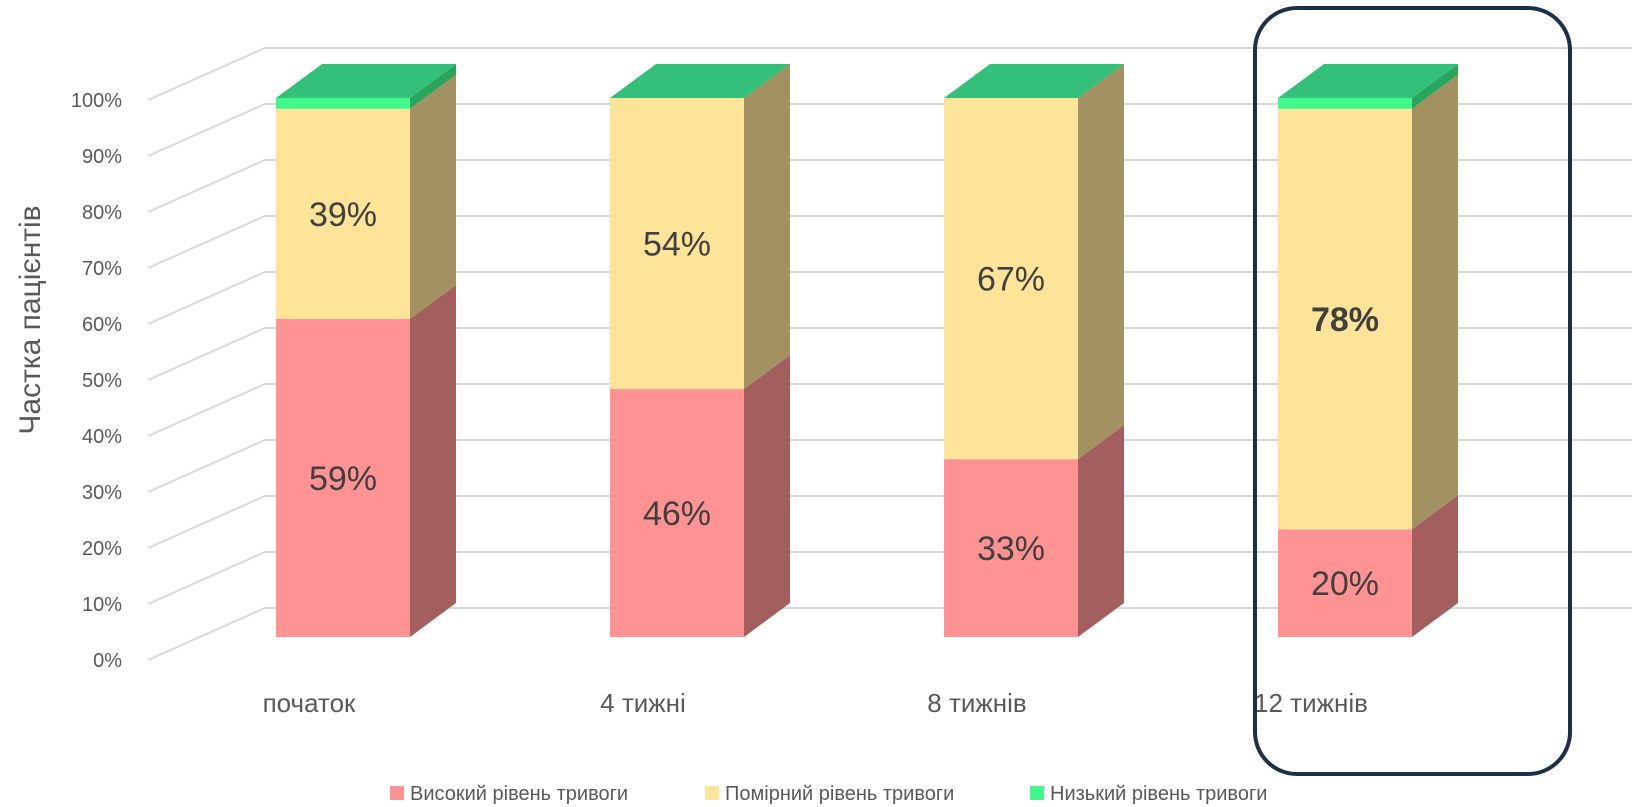 The height and width of the screenshot is (807, 1632). Describe the element at coordinates (815, 703) in the screenshot. I see `category-labels: початок 4 тижні 8 тижнів 12 тижнів` at that location.